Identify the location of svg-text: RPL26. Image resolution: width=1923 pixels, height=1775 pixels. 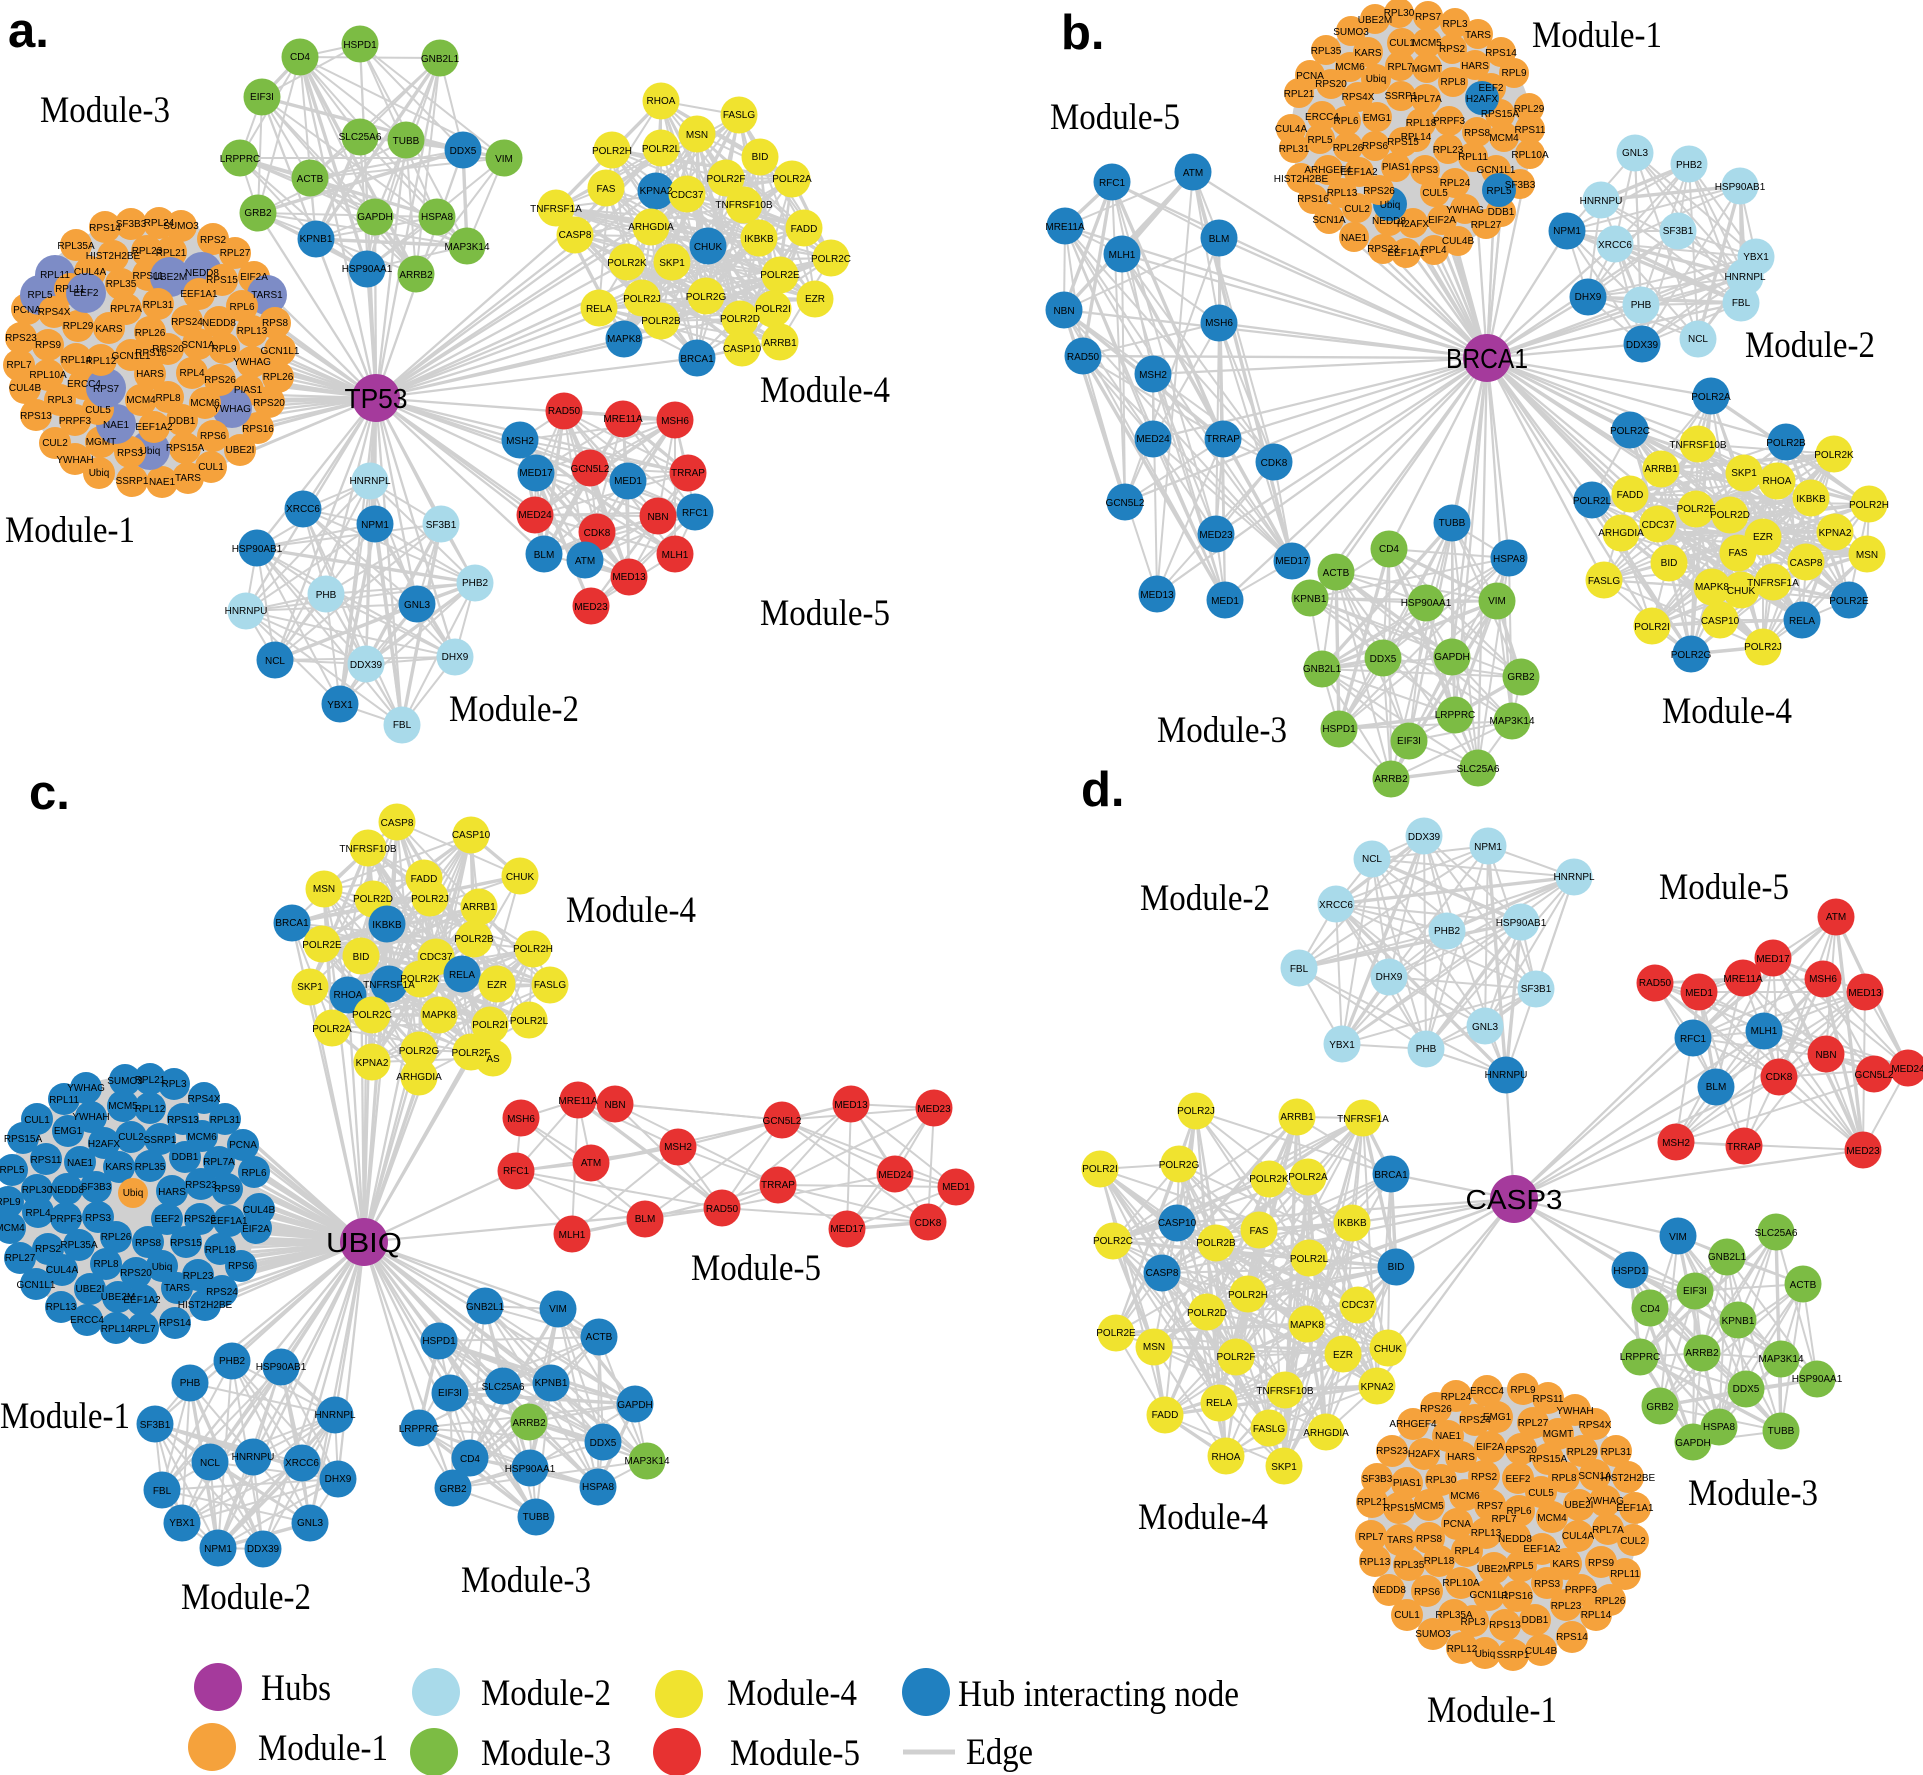
(1348, 148).